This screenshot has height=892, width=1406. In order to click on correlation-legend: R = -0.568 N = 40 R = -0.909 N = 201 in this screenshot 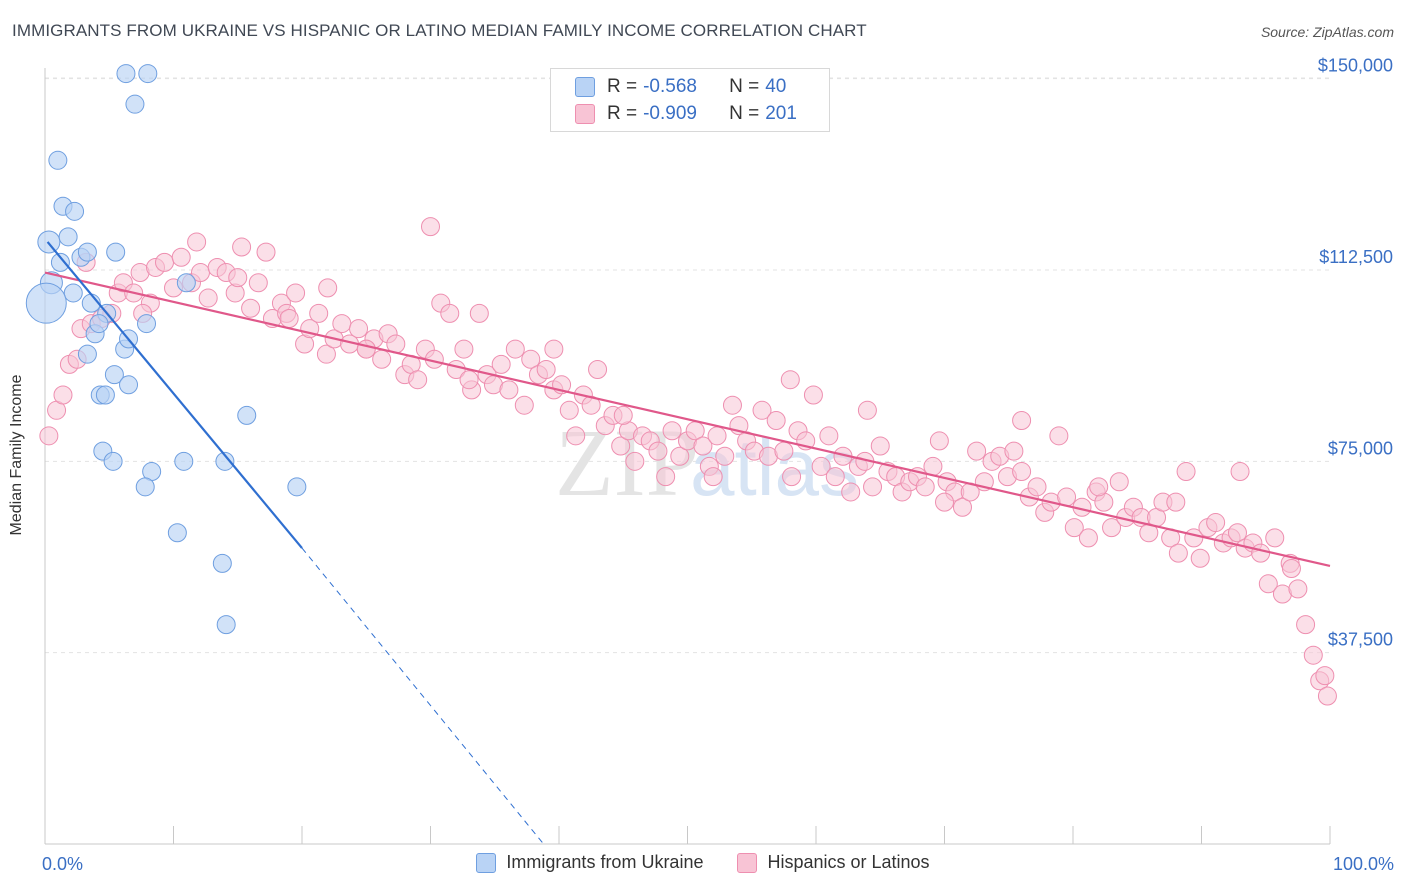, I will do `click(690, 100)`.